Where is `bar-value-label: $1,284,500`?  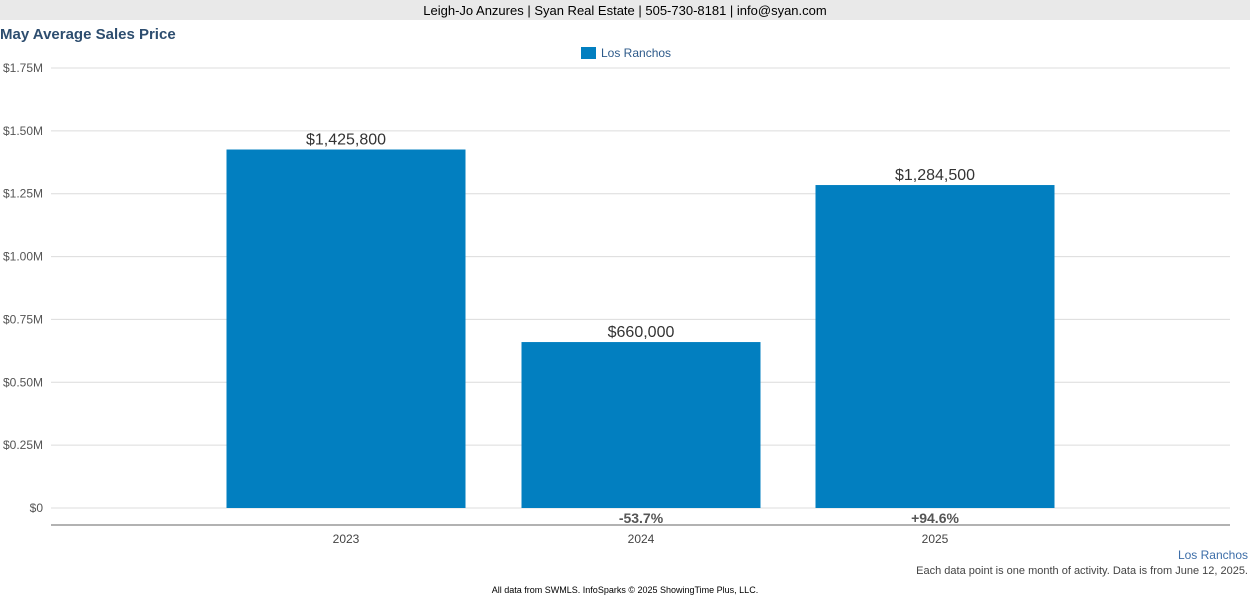 bar-value-label: $1,284,500 is located at coordinates (935, 175).